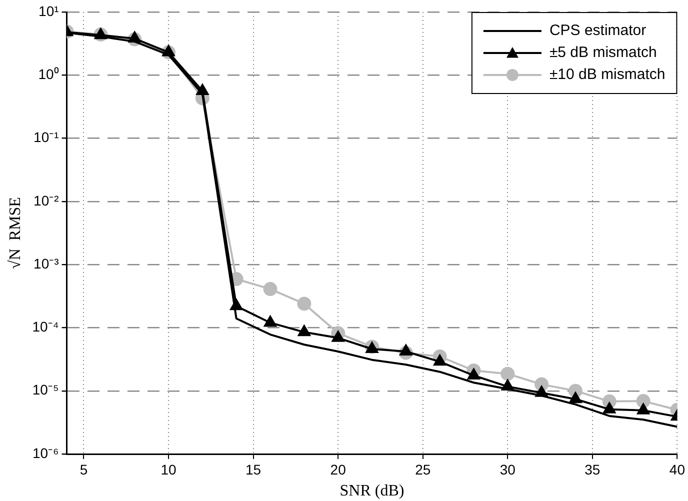 Image resolution: width=688 pixels, height=501 pixels. What do you see at coordinates (423, 469) in the screenshot?
I see `x-tick-label: 25` at bounding box center [423, 469].